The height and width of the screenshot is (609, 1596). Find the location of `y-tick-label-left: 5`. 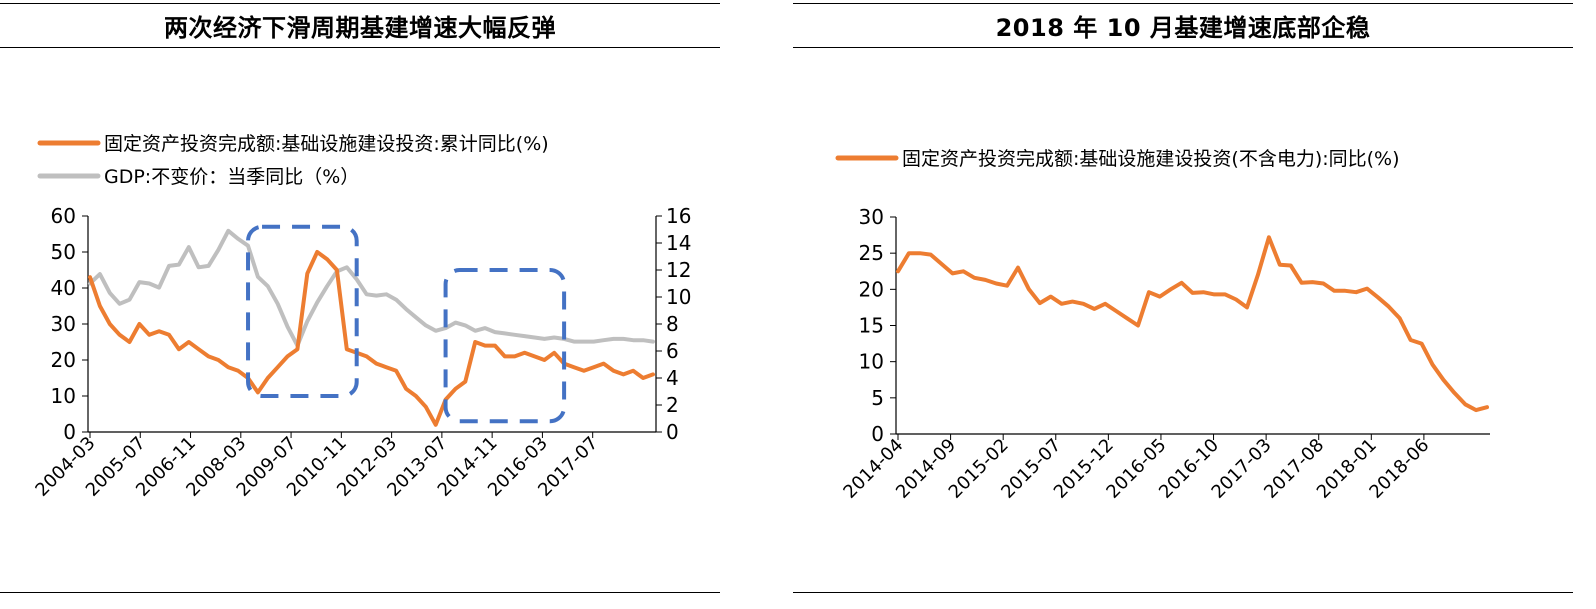

y-tick-label-left: 5 is located at coordinates (877, 398).